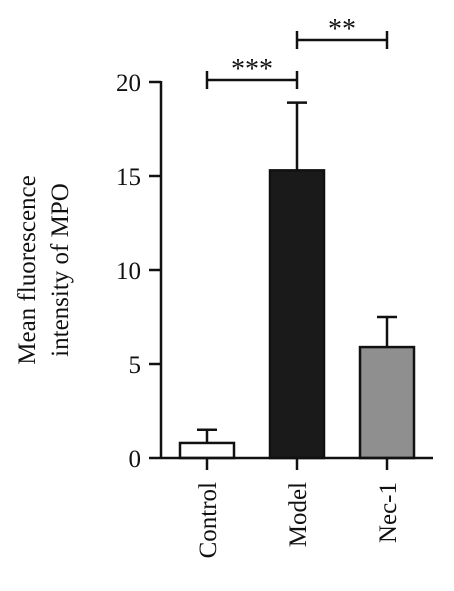 The width and height of the screenshot is (454, 591). I want to click on y-axis-label-line-2: intensity of MPO, so click(60, 270).